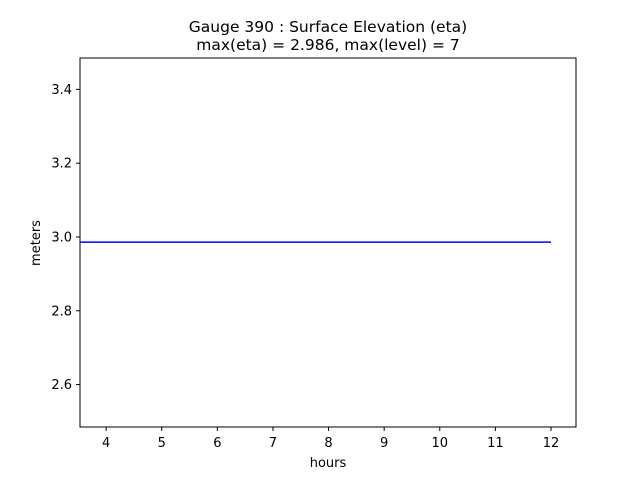  I want to click on chart-title-line2: max(eta) = 2.986, max(level) = 7, so click(327, 45).